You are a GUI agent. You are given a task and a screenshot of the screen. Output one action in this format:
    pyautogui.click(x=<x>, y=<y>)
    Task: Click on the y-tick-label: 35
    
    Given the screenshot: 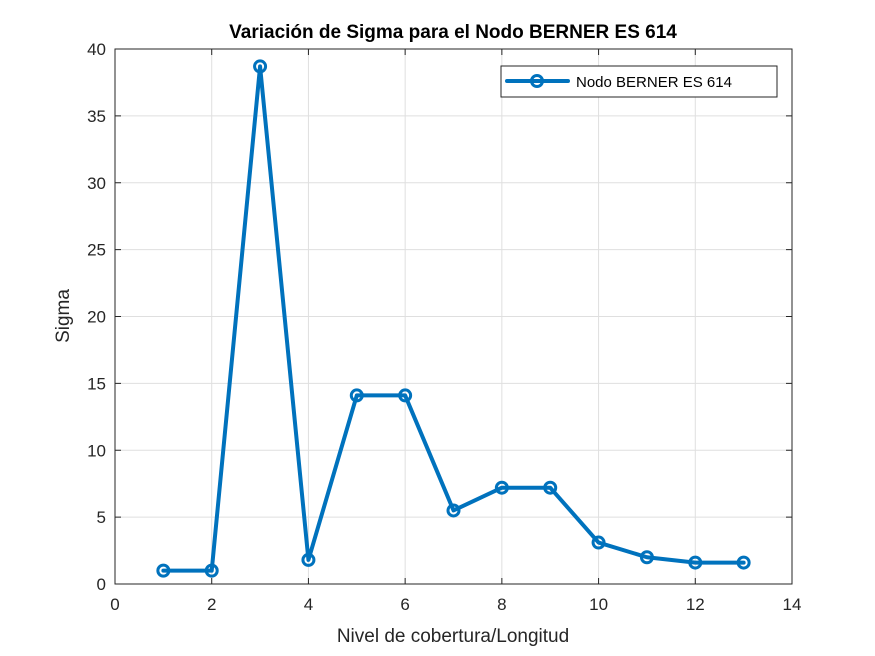 What is the action you would take?
    pyautogui.click(x=96, y=116)
    